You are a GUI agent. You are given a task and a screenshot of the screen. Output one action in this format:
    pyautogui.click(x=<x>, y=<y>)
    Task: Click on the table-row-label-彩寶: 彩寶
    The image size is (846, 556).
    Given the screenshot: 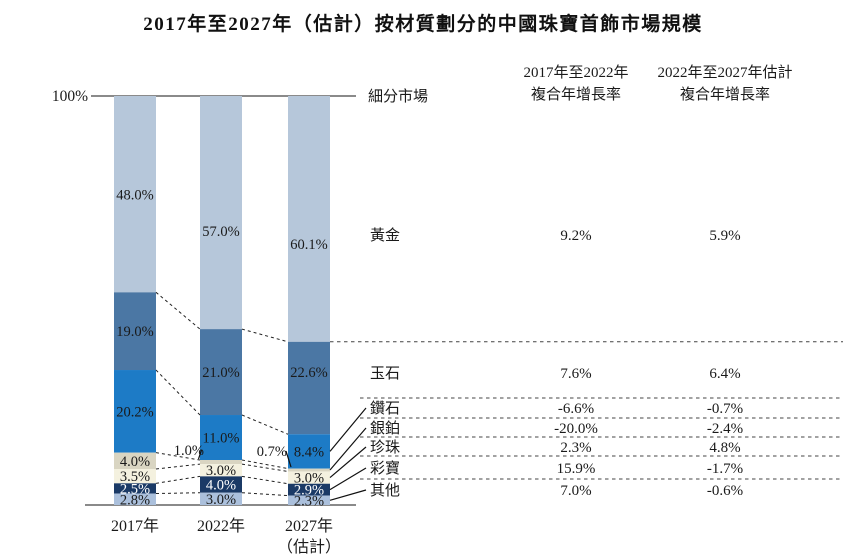 What is the action you would take?
    pyautogui.click(x=385, y=468)
    